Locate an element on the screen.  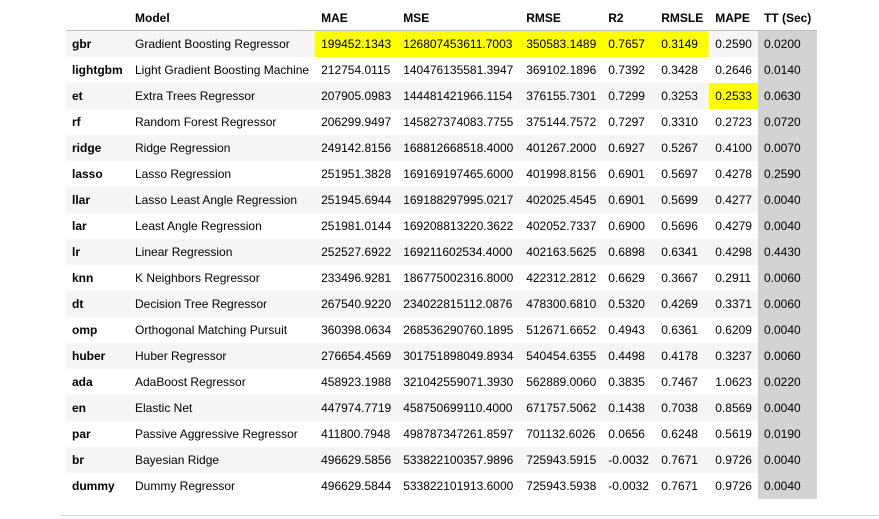
header-model: Model is located at coordinates (222, 18).